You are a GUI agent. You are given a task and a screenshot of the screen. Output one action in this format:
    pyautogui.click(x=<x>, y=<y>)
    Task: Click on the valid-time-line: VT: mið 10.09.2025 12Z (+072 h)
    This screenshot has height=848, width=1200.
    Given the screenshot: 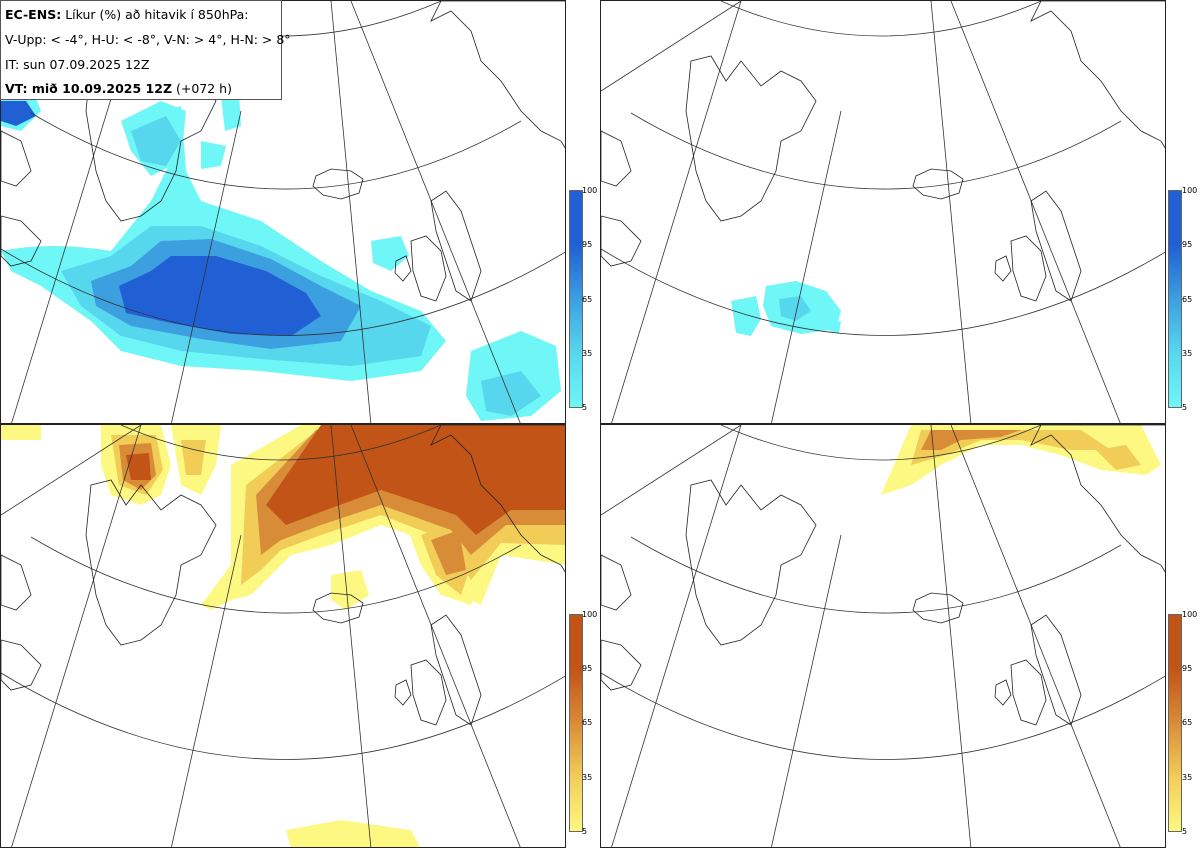 What is the action you would take?
    pyautogui.click(x=118, y=88)
    